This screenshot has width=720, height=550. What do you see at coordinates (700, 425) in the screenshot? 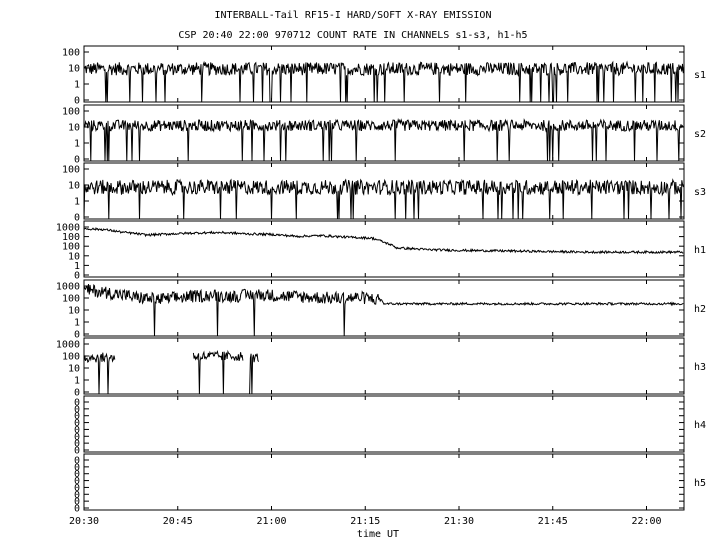
I see `panel-label: h4` at bounding box center [700, 425].